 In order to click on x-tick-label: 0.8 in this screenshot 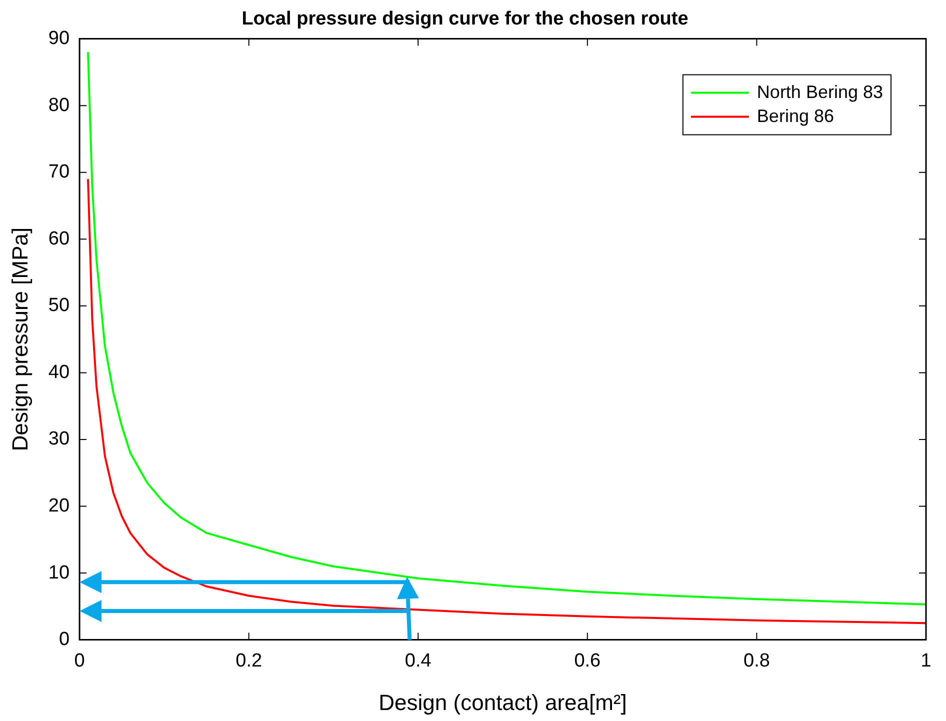, I will do `click(756, 661)`.